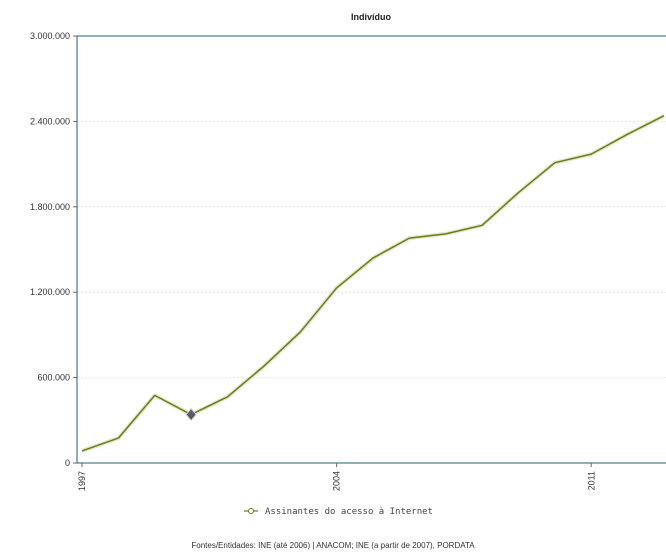 This screenshot has width=666, height=552. Describe the element at coordinates (591, 480) in the screenshot. I see `x-tick-label: 2011` at that location.